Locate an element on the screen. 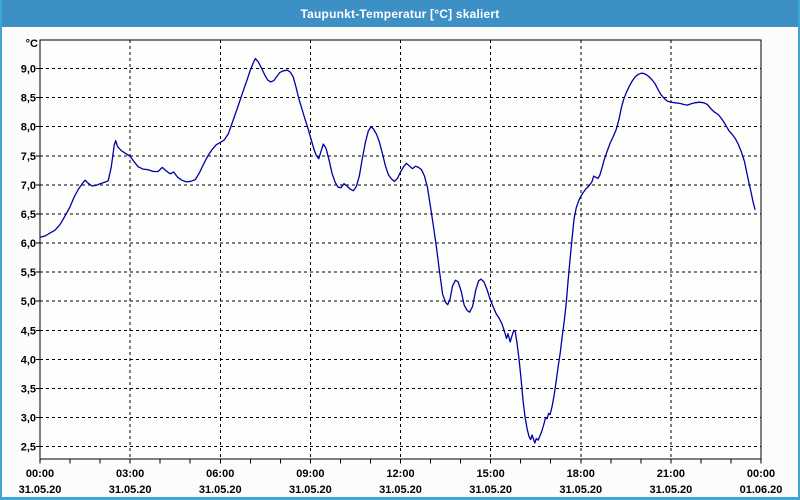 Image resolution: width=800 pixels, height=500 pixels. y-tick-label: 4,0 is located at coordinates (28, 360).